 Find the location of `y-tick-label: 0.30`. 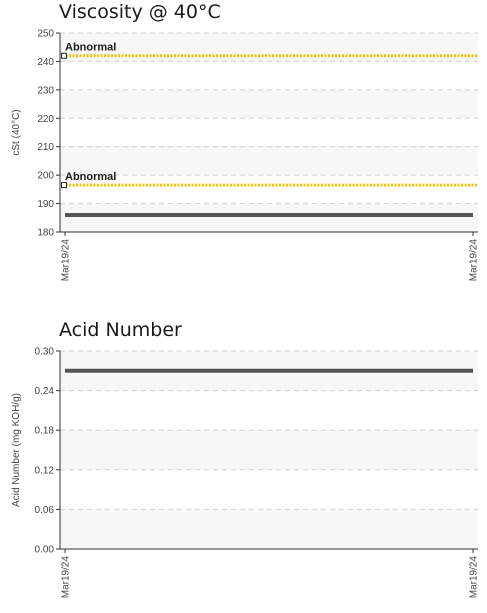

y-tick-label: 0.30 is located at coordinates (45, 352).